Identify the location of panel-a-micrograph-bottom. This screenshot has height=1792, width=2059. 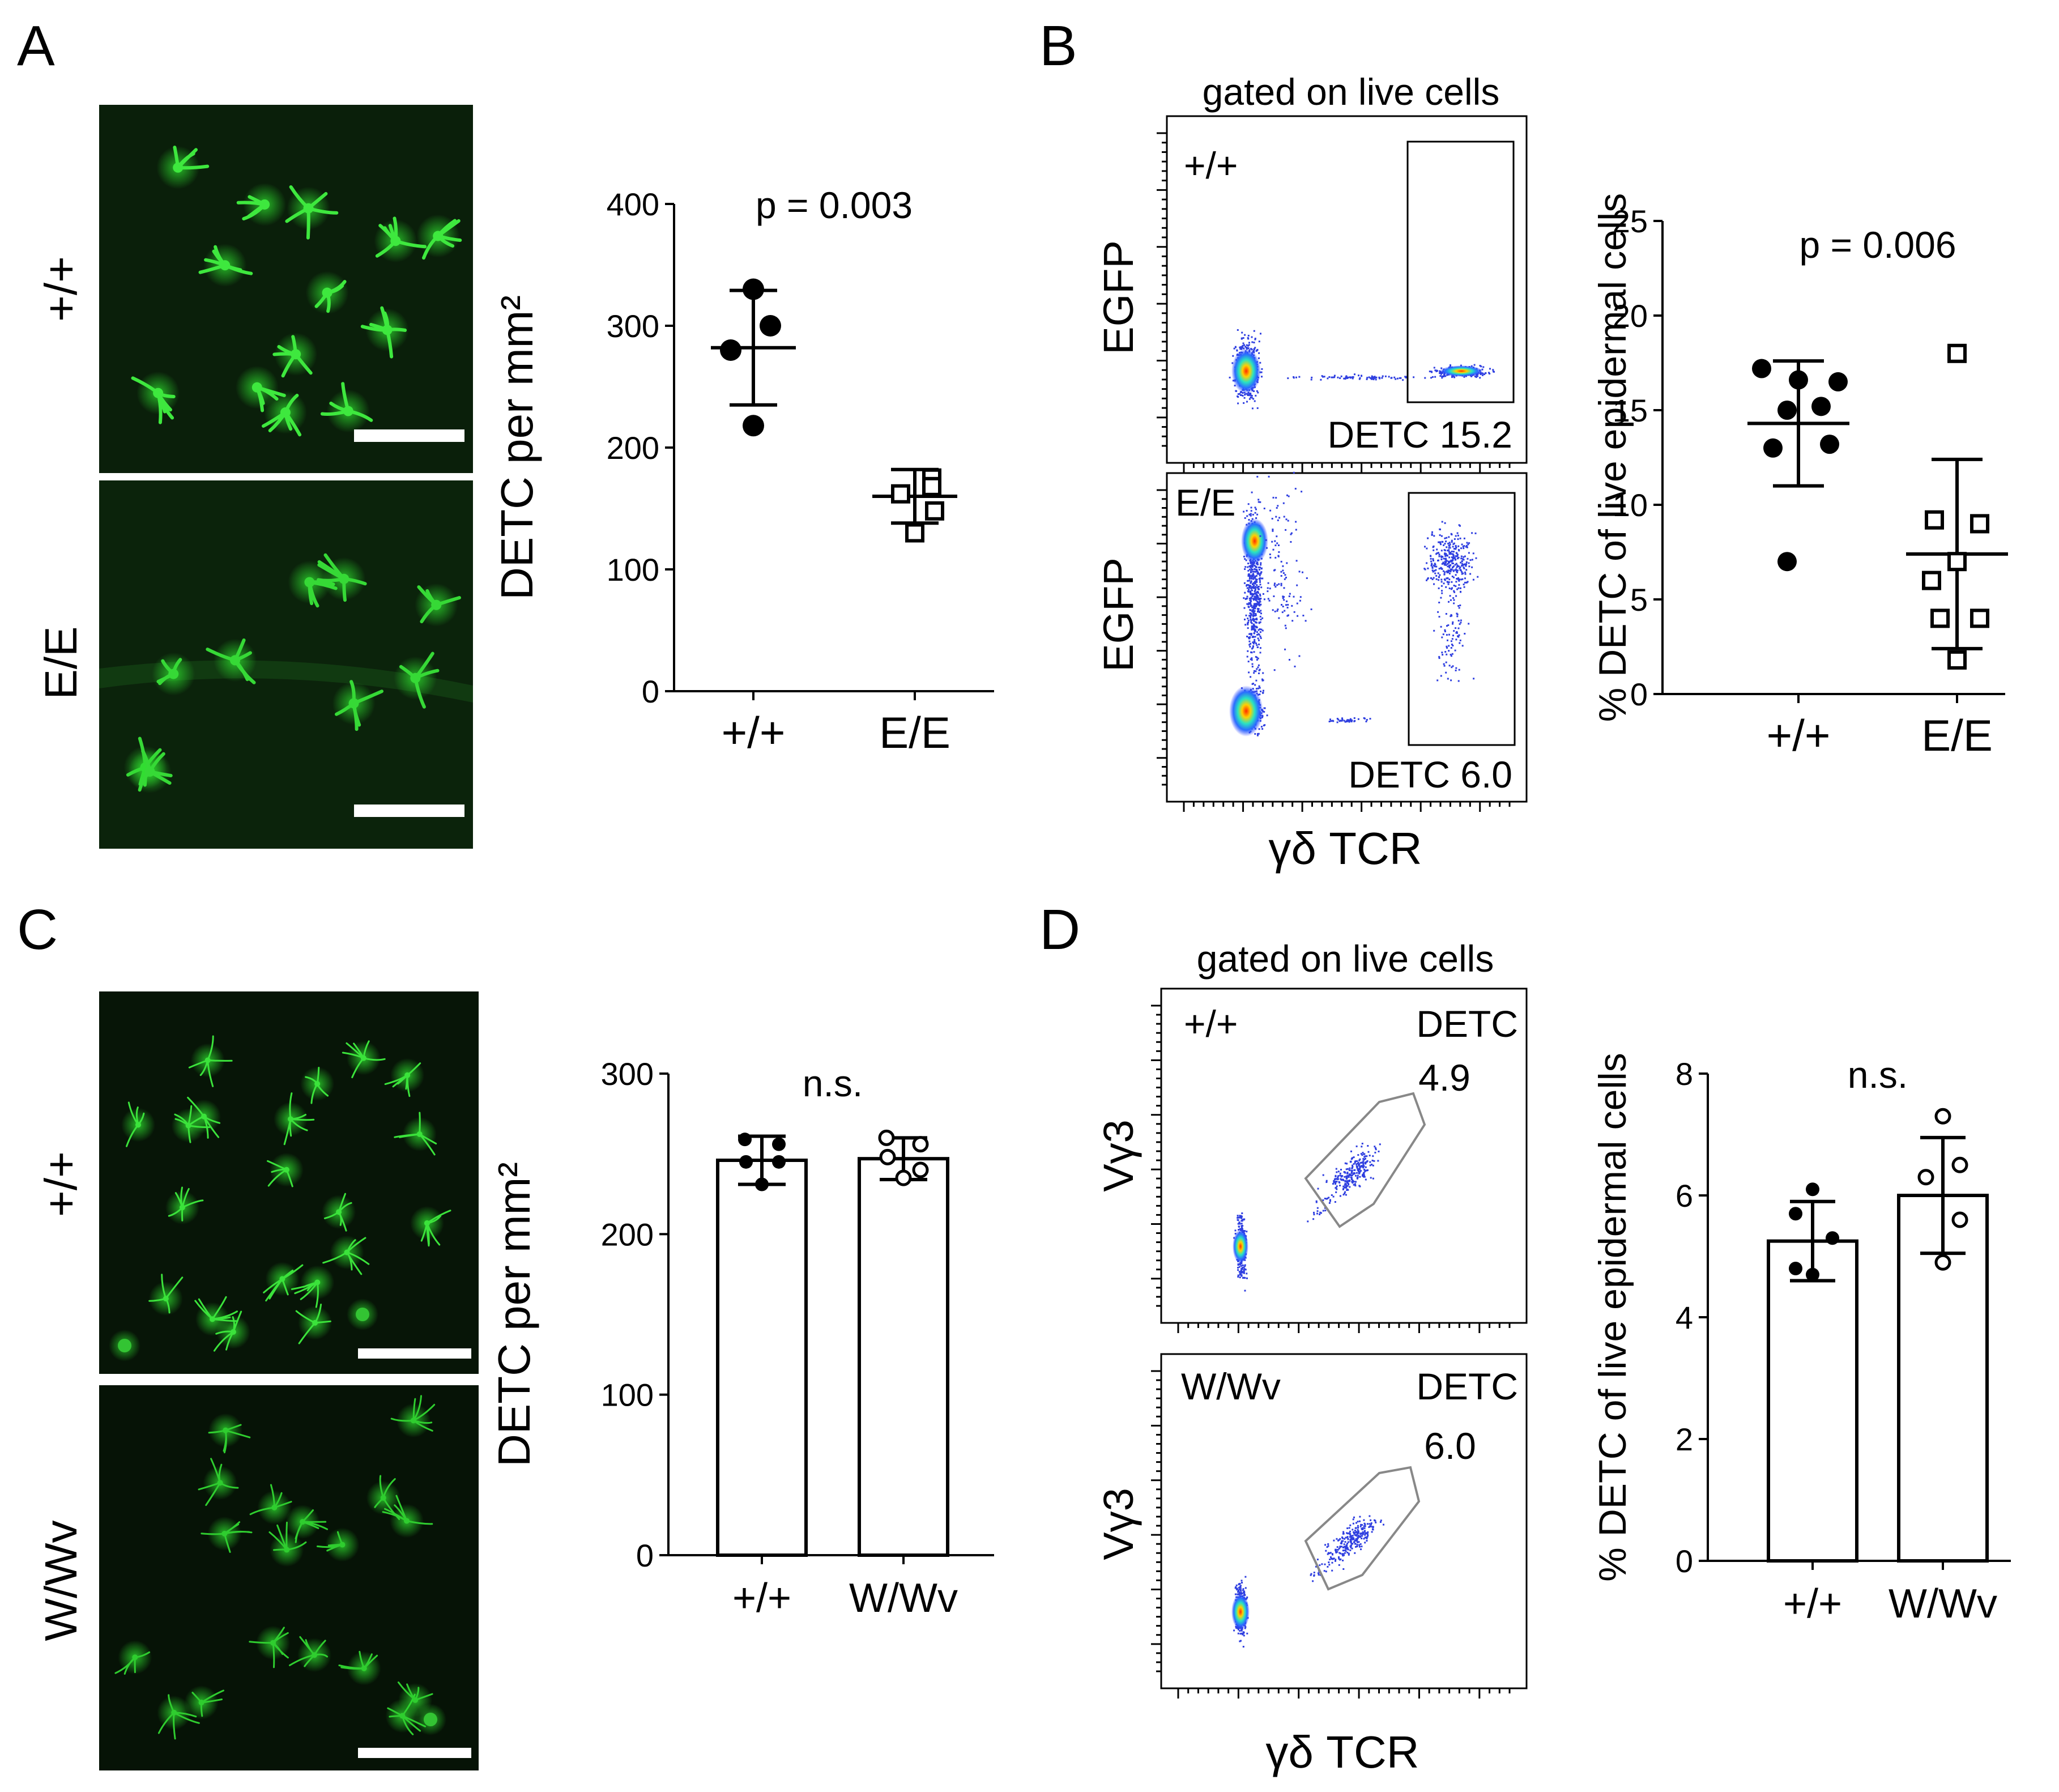
(286, 664).